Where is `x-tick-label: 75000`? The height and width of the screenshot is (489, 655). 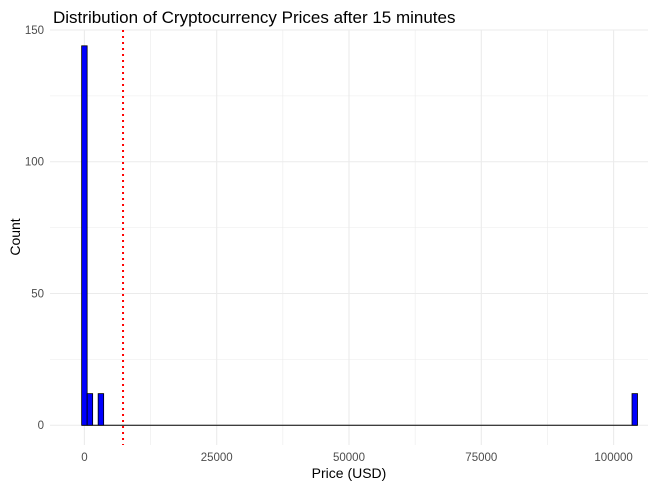 x-tick-label: 75000 is located at coordinates (481, 458).